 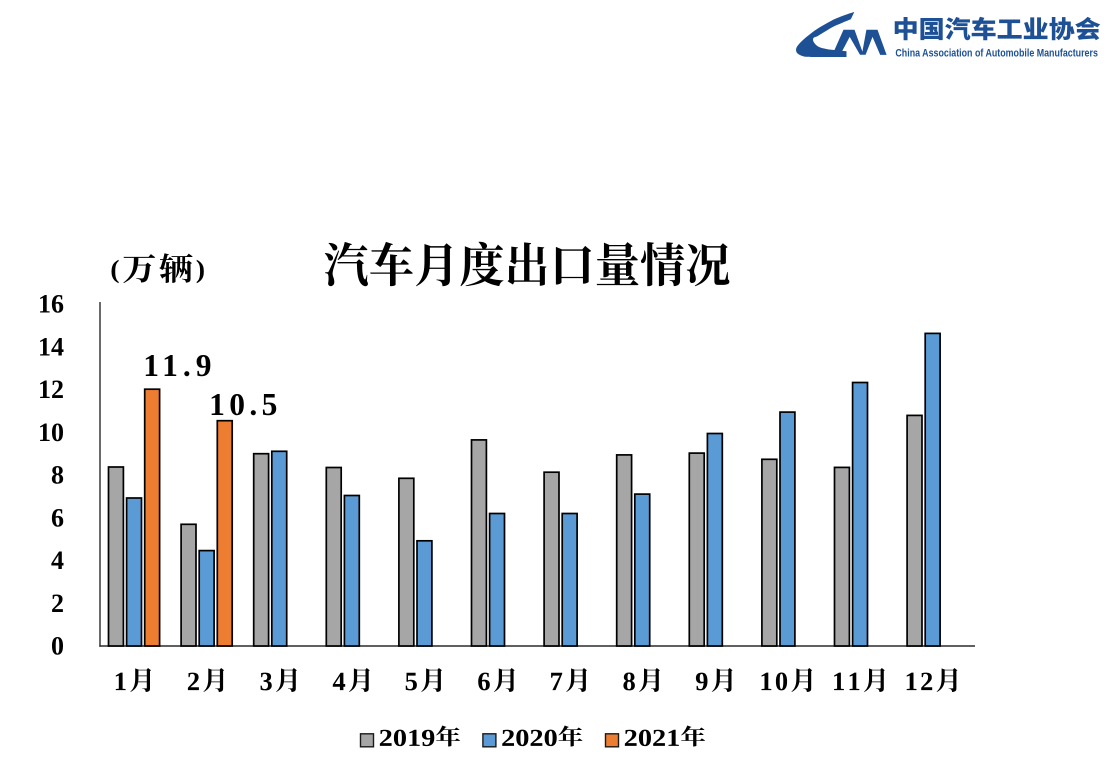 I want to click on svg-text: 0, so click(x=57, y=646).